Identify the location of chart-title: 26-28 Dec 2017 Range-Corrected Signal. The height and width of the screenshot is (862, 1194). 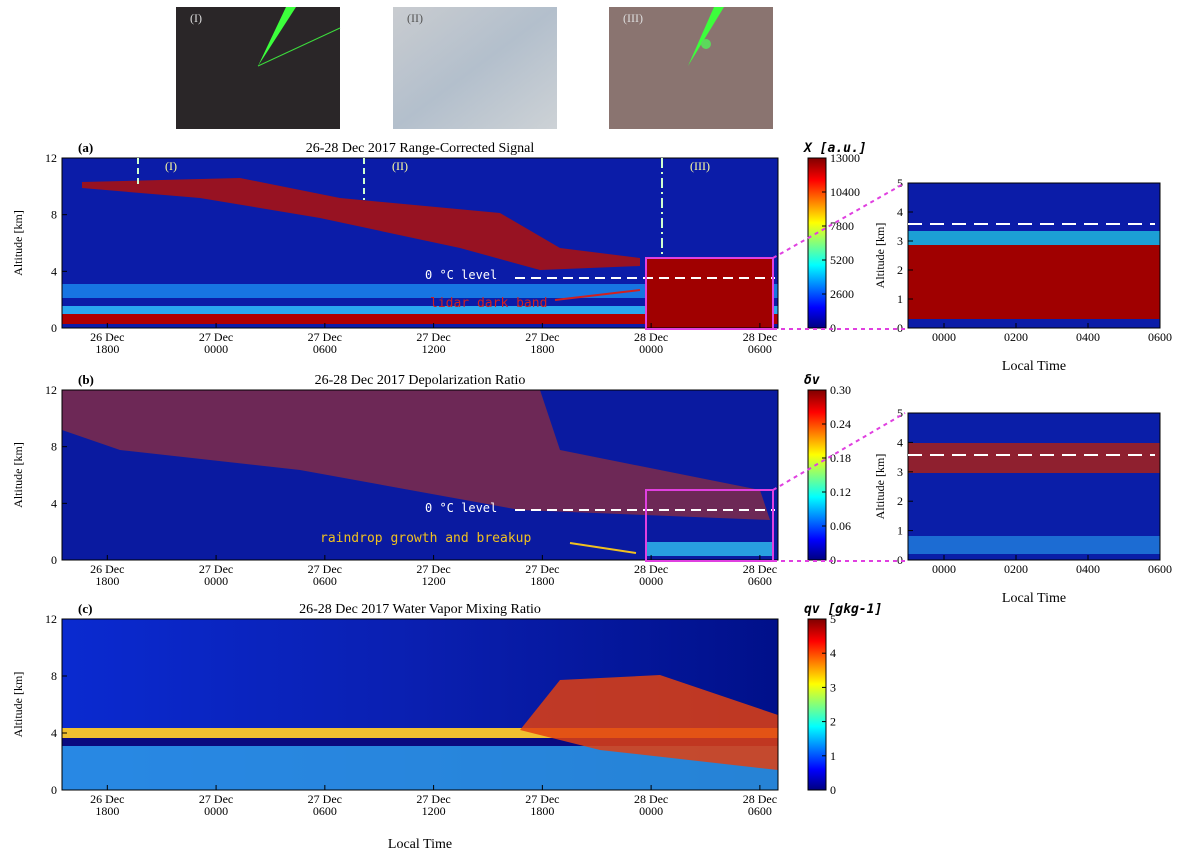
(420, 148).